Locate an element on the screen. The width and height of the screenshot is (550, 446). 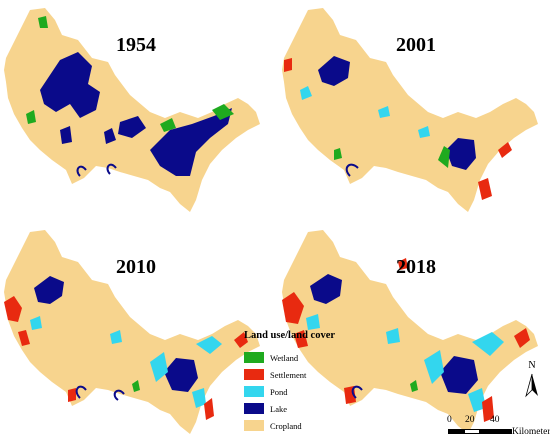
legend-item: Pond is located at coordinates (304, 391).